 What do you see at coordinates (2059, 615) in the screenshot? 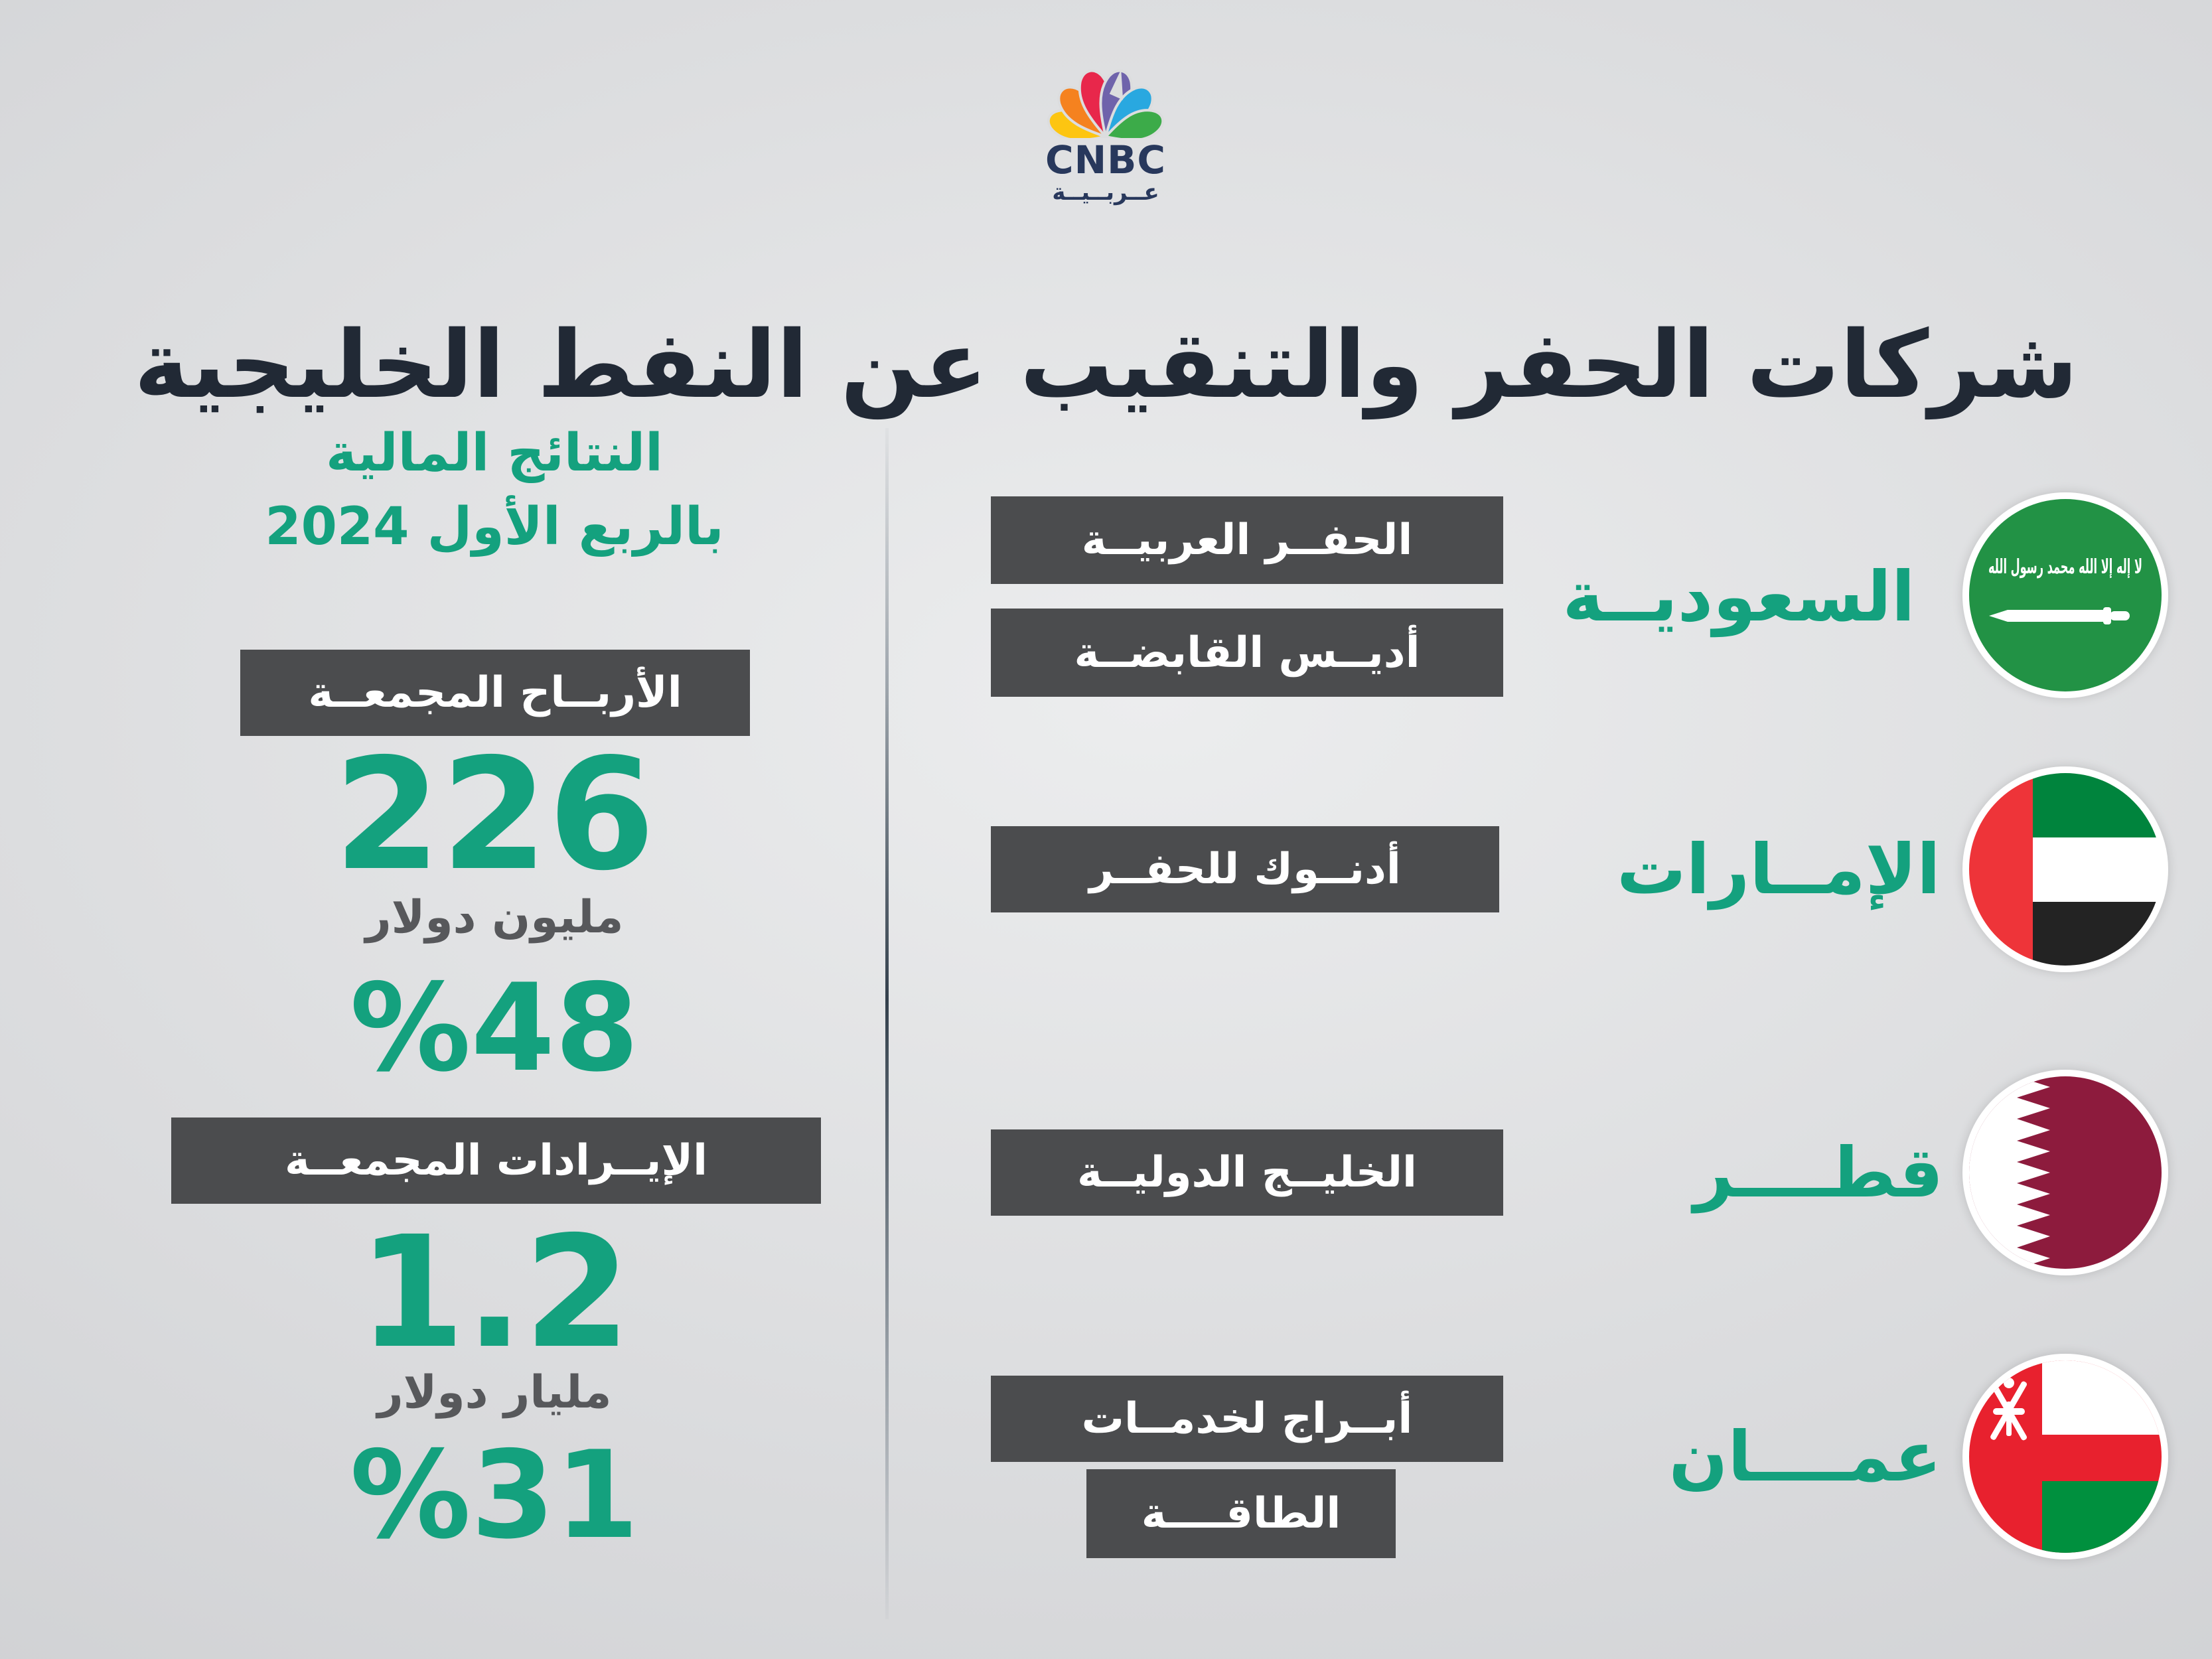
I see `saudi-flag-sword` at bounding box center [2059, 615].